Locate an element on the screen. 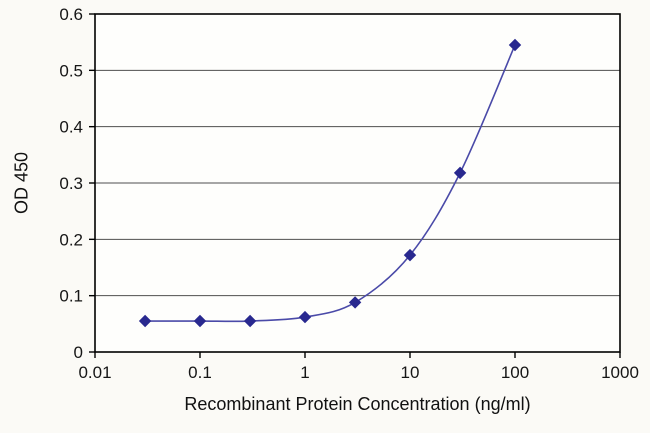  x-tick-label: 100 is located at coordinates (515, 372).